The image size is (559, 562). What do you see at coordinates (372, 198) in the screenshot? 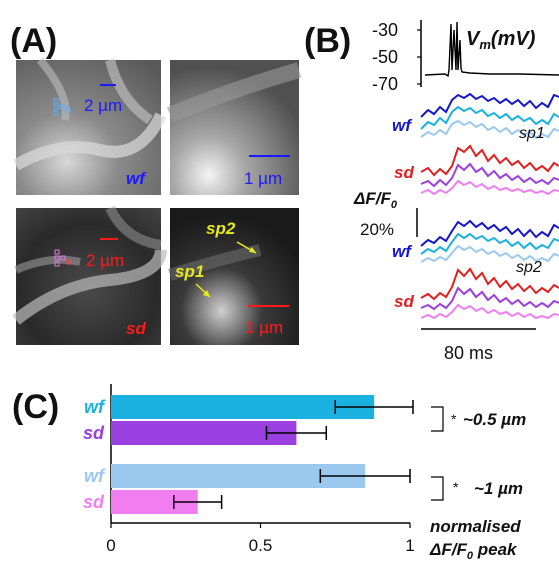
I see `df-label: ΔF/F` at bounding box center [372, 198].